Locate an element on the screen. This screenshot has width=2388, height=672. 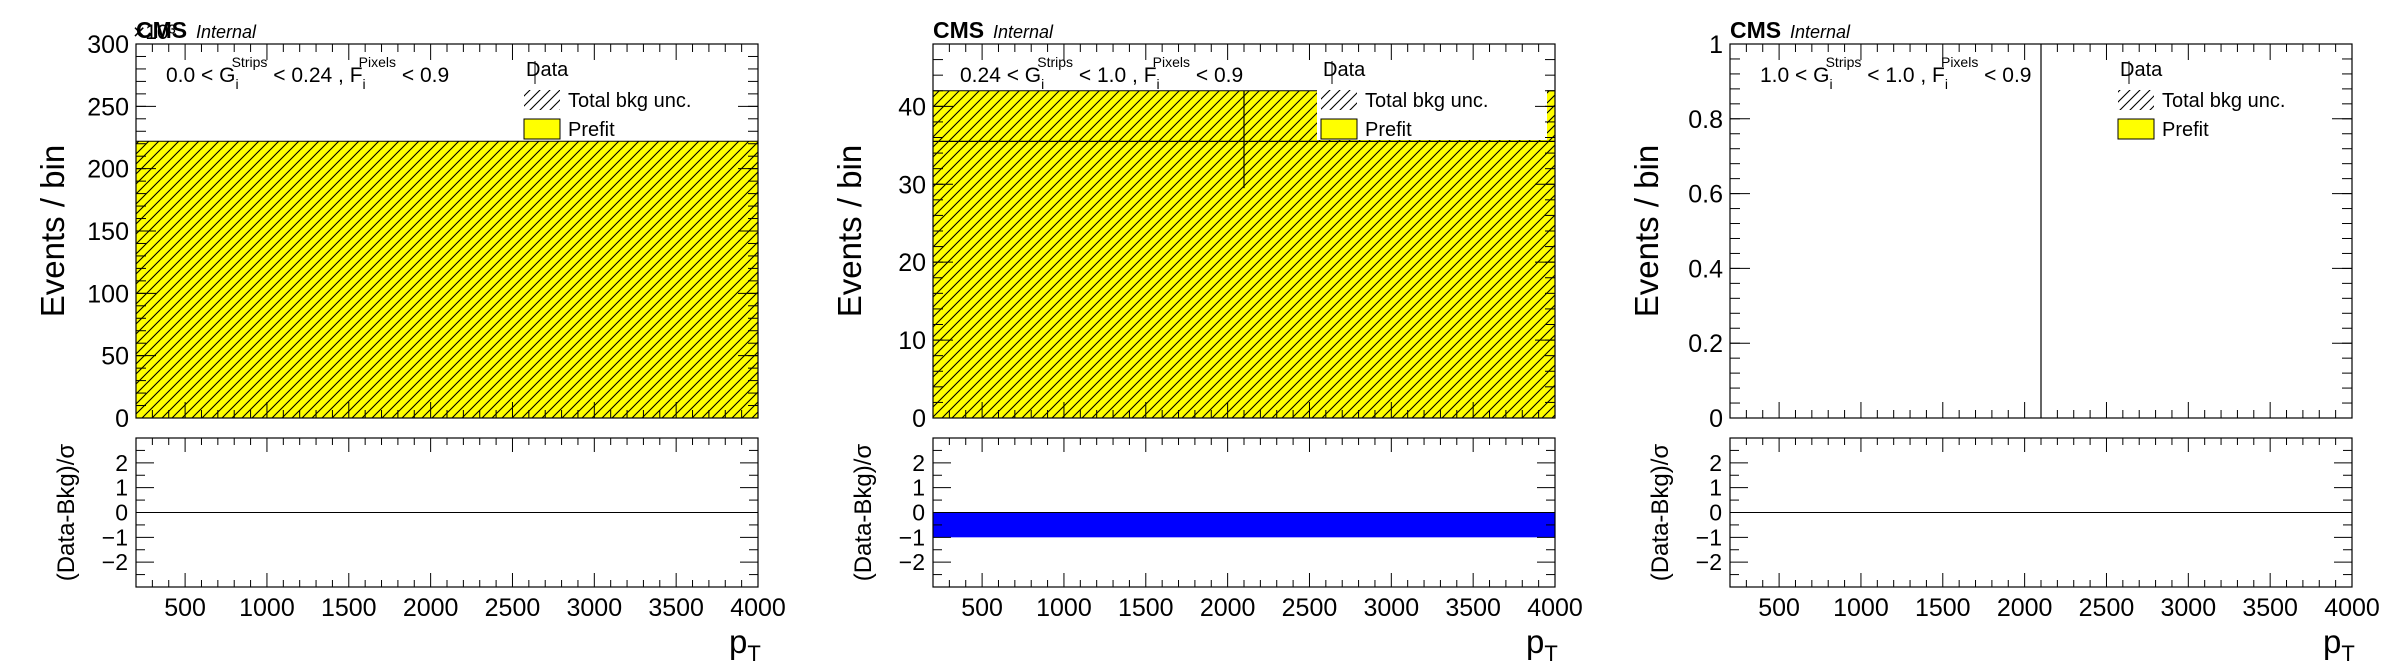
y-tick-label-4: 0.8 is located at coordinates (1705, 120).